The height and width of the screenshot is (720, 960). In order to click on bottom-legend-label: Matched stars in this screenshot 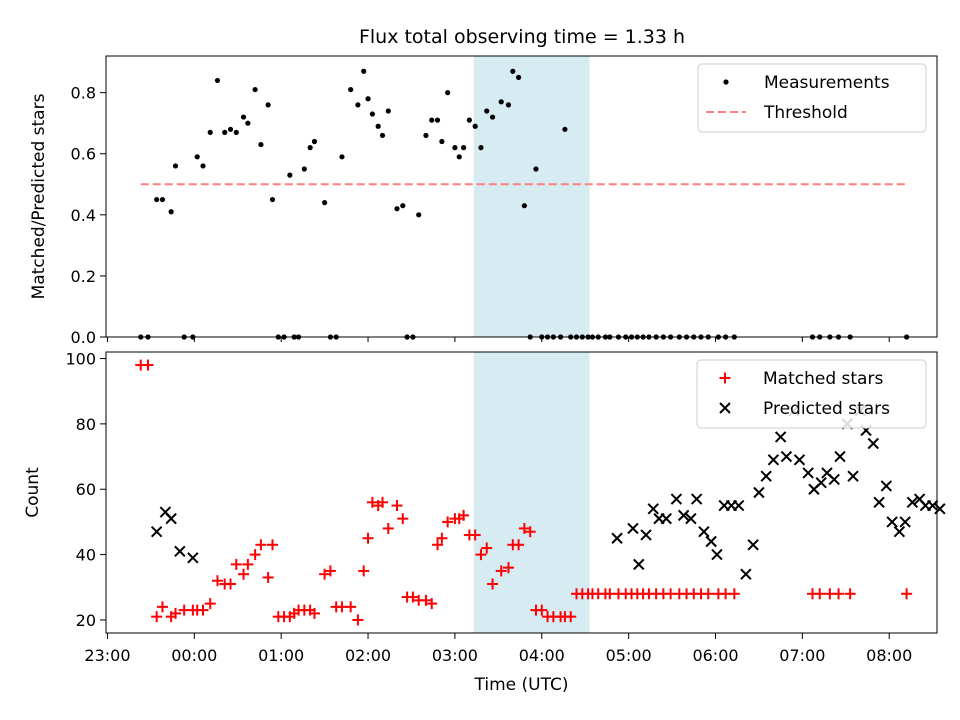, I will do `click(823, 379)`.